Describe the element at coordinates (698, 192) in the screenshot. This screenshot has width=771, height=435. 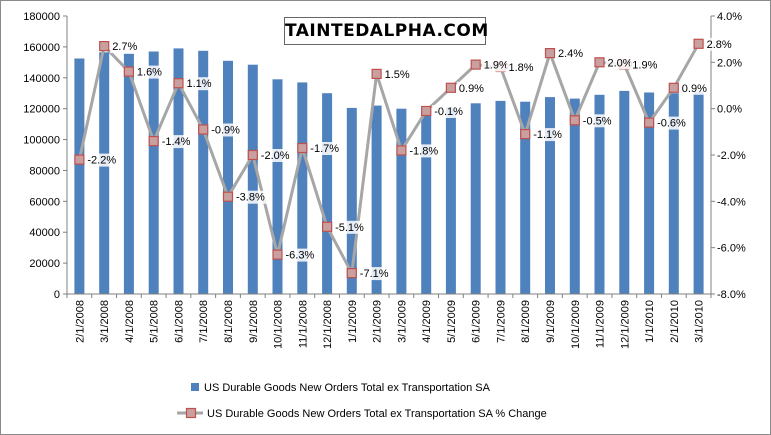
I see `bar-3/1/2010` at that location.